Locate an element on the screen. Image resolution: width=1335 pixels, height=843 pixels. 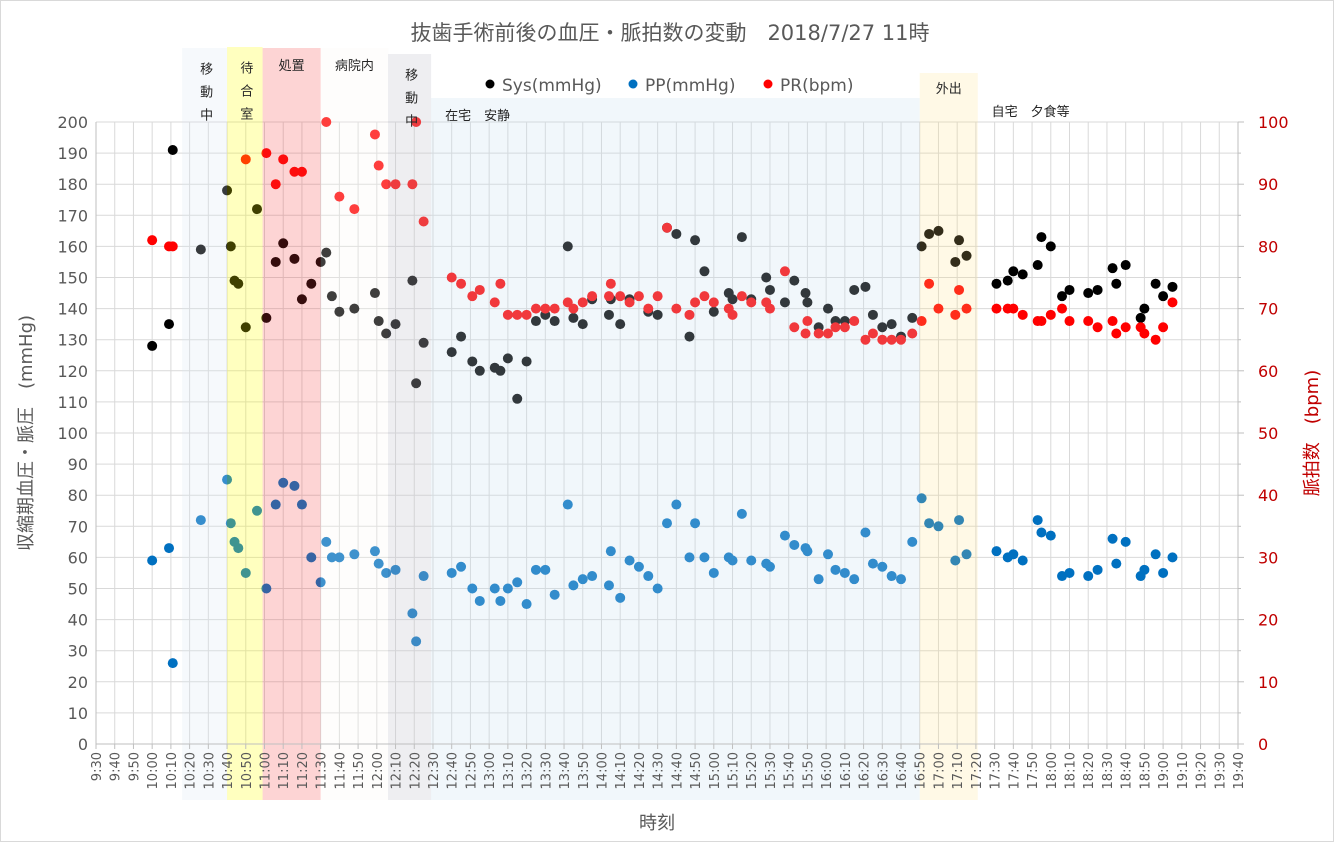
x-tick-label: 16:20 is located at coordinates (865, 770).